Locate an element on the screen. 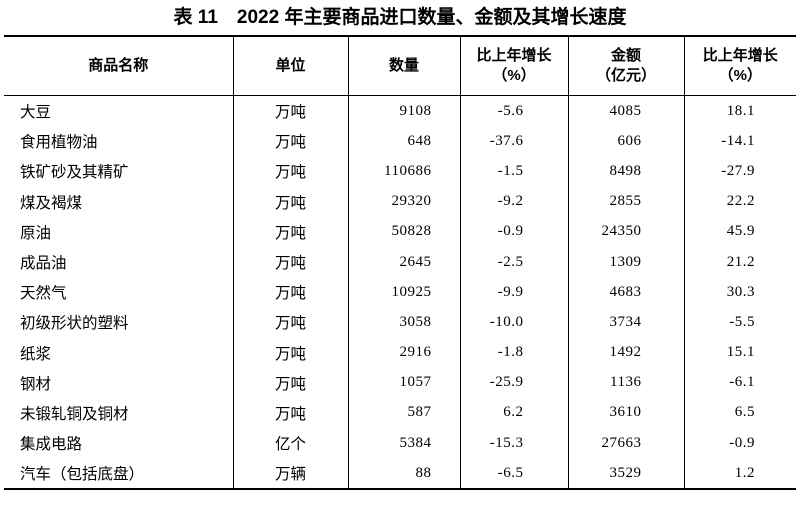 The height and width of the screenshot is (508, 800). table-row: 纸浆 万吨 2916 -1.8 1492 15.1 is located at coordinates (400, 352).